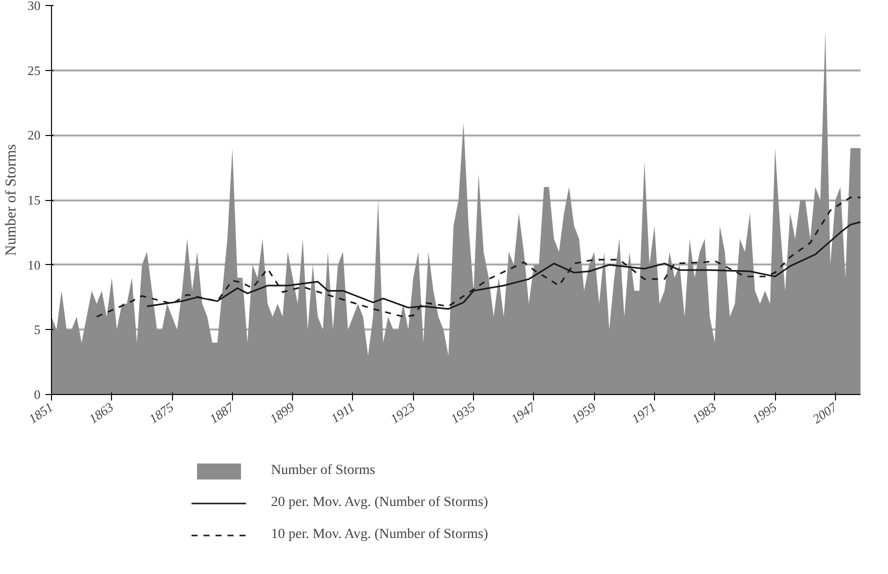 This screenshot has width=888, height=574. I want to click on legend-label: 10 per. Mov. Avg. (Number of Storms), so click(379, 535).